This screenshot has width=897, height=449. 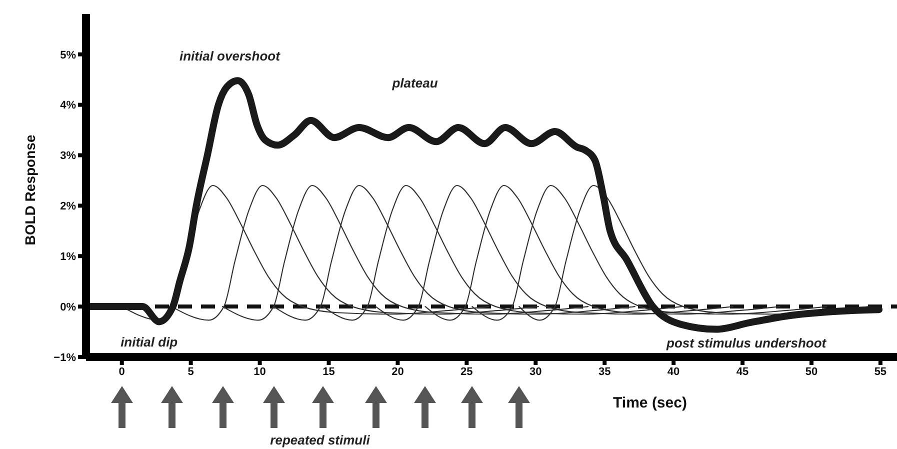 What do you see at coordinates (415, 83) in the screenshot?
I see `annotation: plateau` at bounding box center [415, 83].